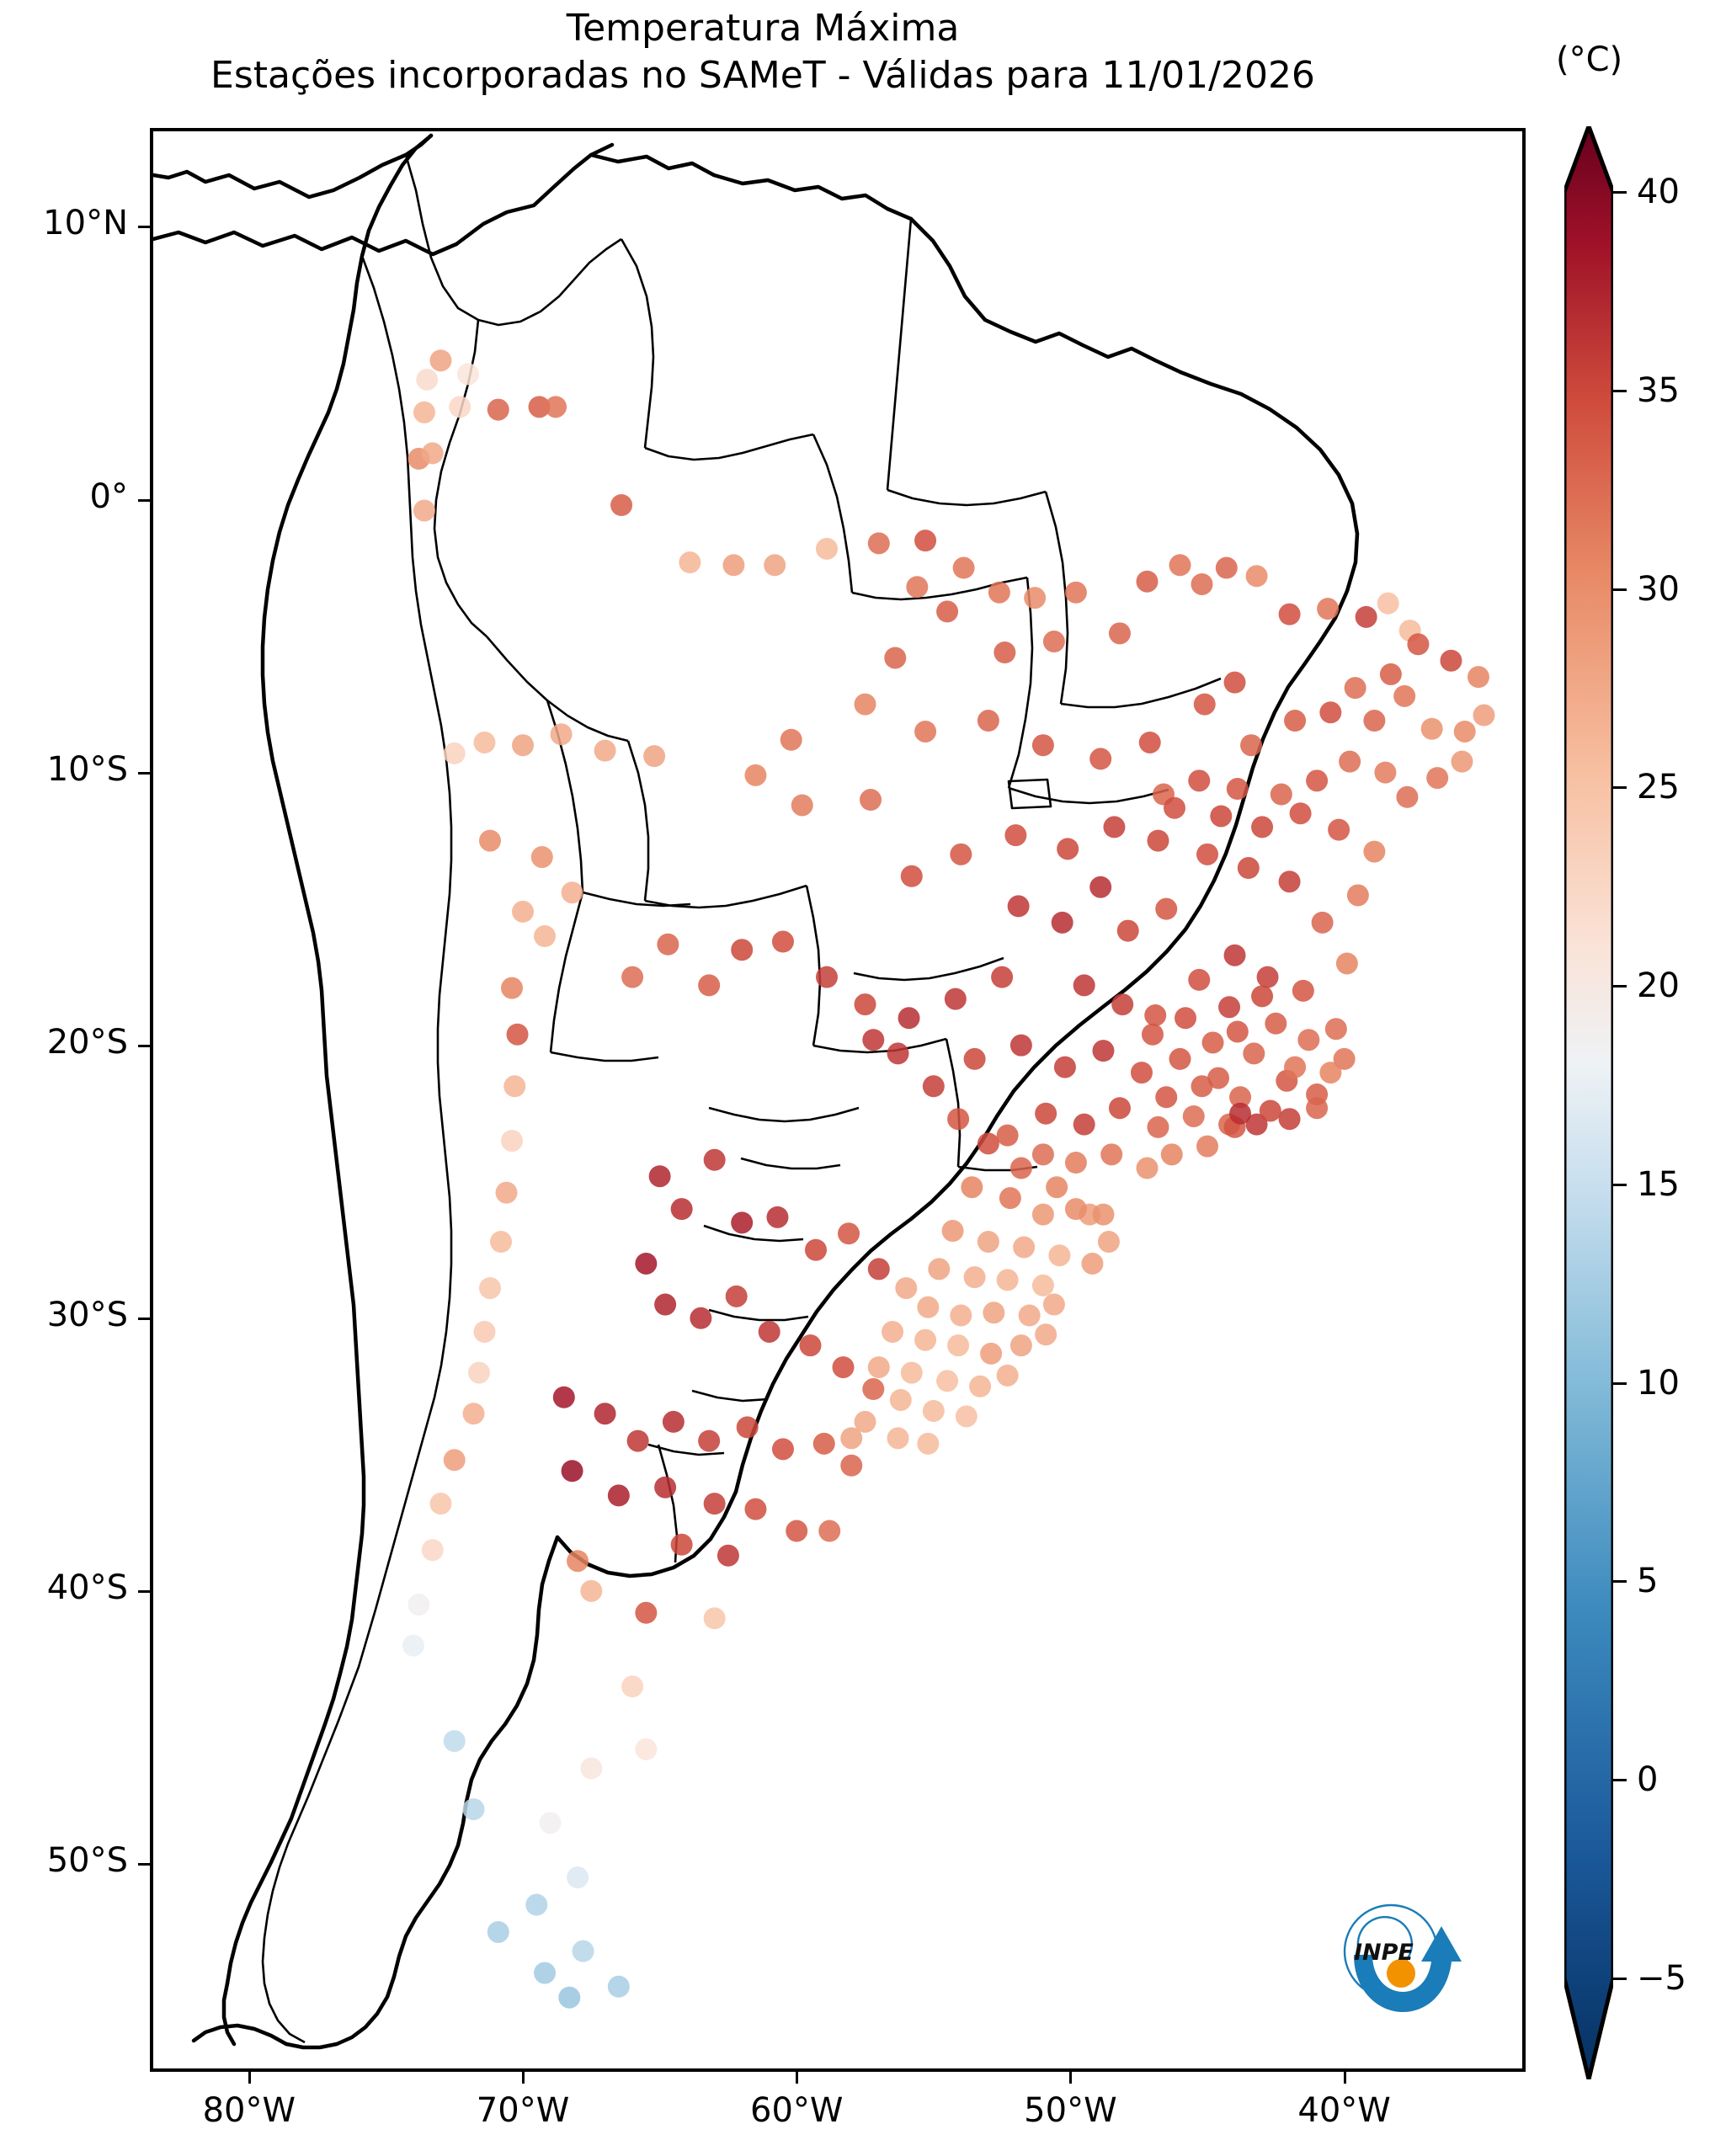 The image size is (1710, 2156). What do you see at coordinates (1408, 1969) in the screenshot?
I see `logo-swoosh-arrow` at bounding box center [1408, 1969].